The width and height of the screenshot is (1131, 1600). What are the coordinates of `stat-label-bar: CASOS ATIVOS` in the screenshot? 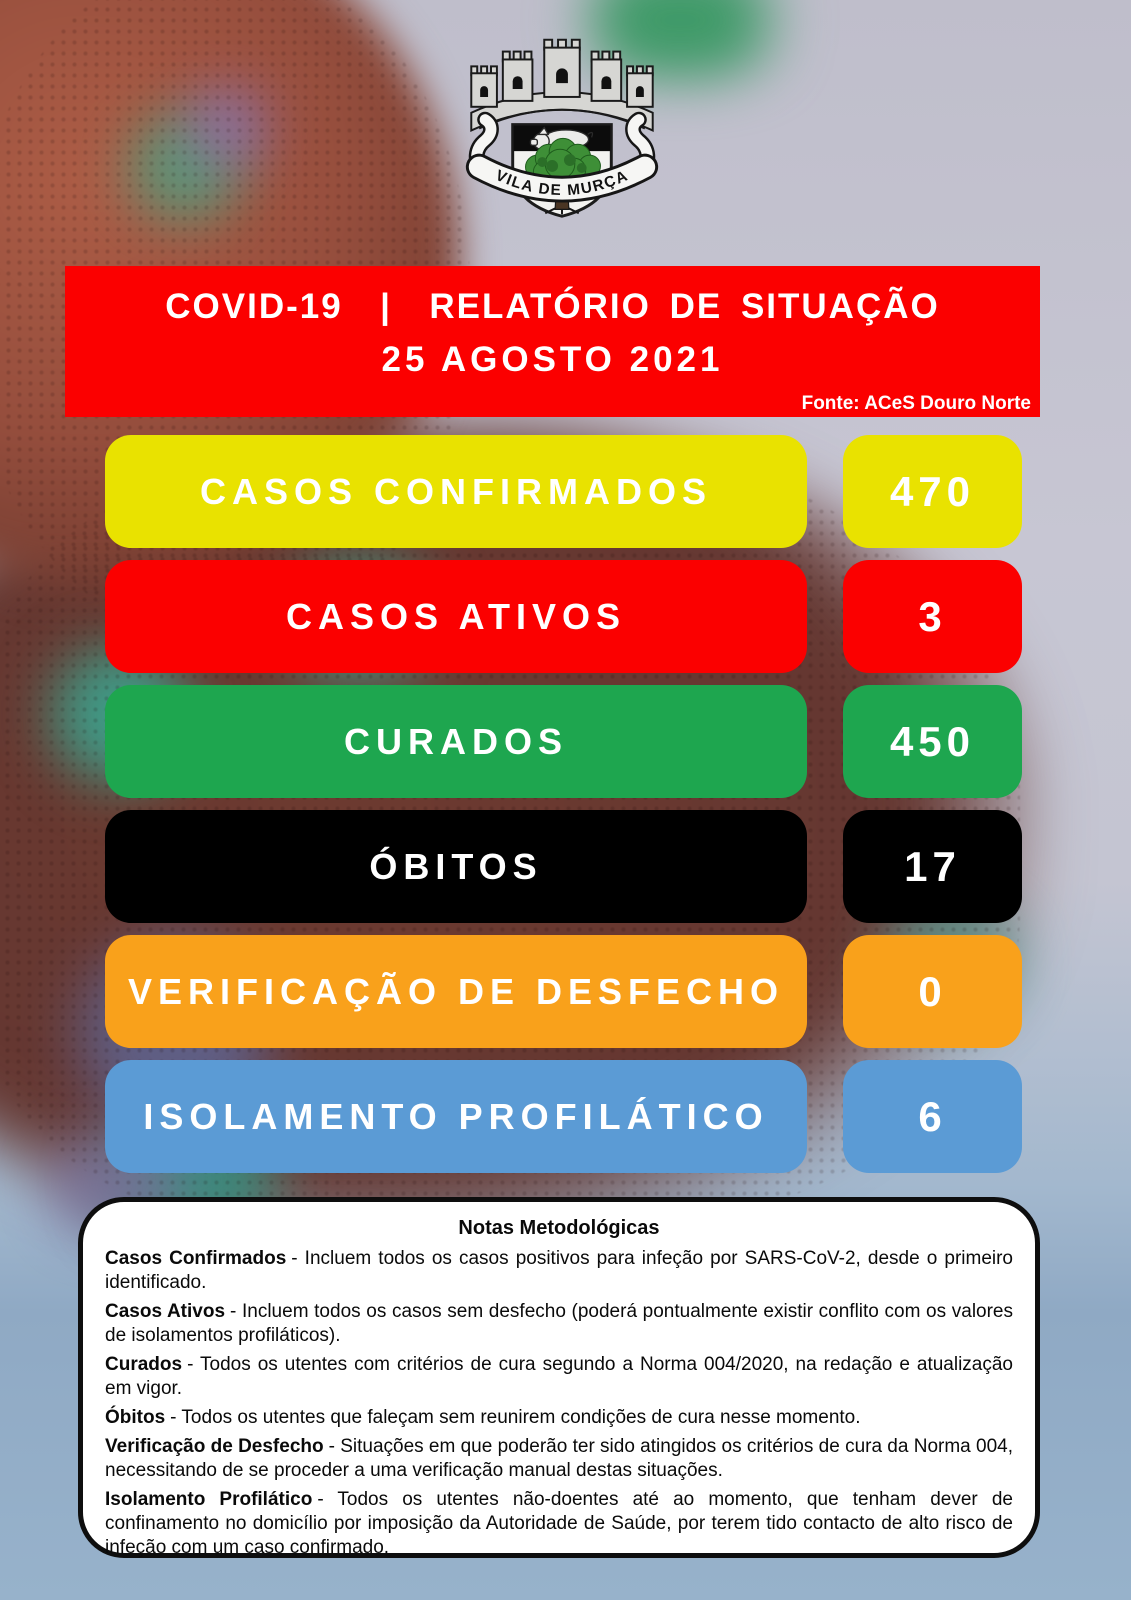 It's located at (456, 616).